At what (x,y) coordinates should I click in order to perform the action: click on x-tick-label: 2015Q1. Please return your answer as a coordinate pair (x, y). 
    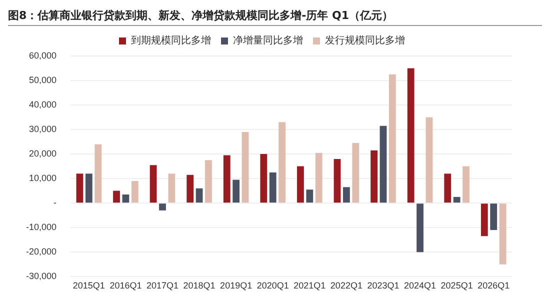
    Looking at the image, I should click on (88, 285).